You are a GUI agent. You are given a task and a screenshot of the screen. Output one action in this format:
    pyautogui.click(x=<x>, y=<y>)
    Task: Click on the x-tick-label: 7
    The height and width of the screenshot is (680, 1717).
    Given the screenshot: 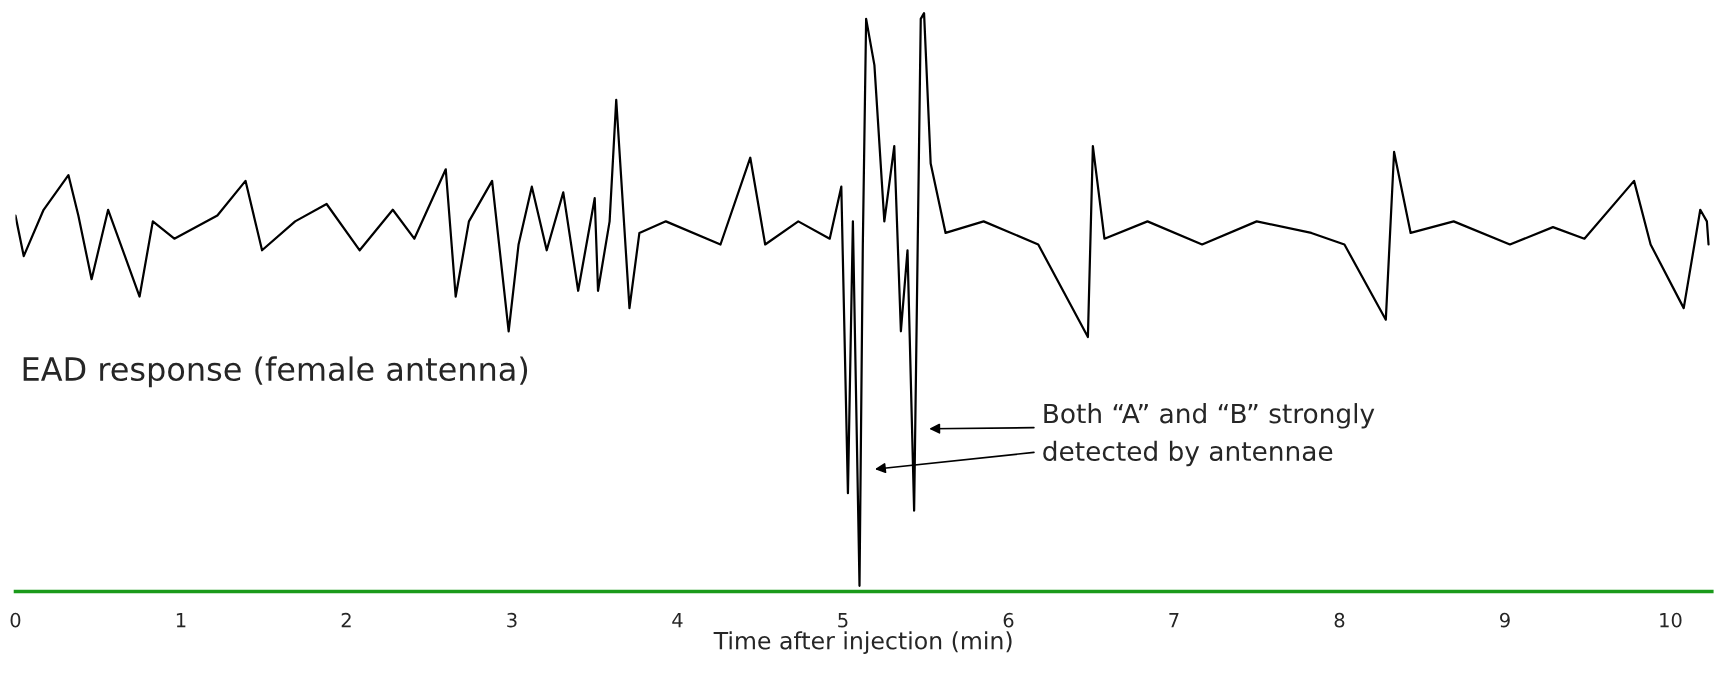 What is the action you would take?
    pyautogui.click(x=1174, y=620)
    